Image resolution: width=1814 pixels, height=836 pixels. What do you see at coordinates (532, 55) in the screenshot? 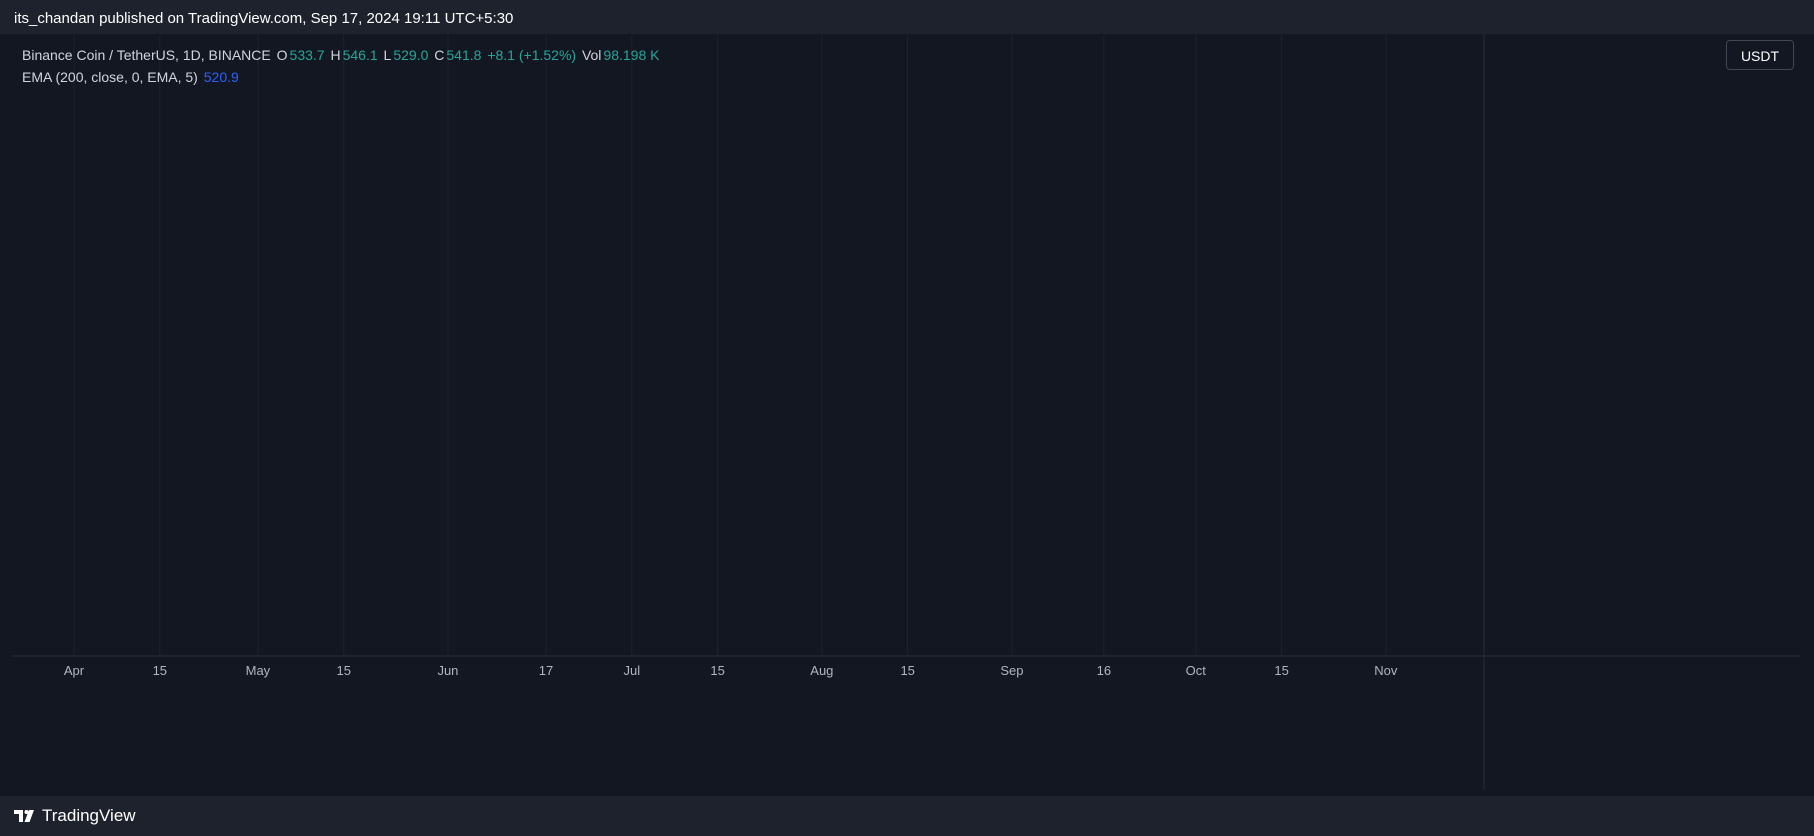
I see `change-value: +8.1 (+1.52%)` at bounding box center [532, 55].